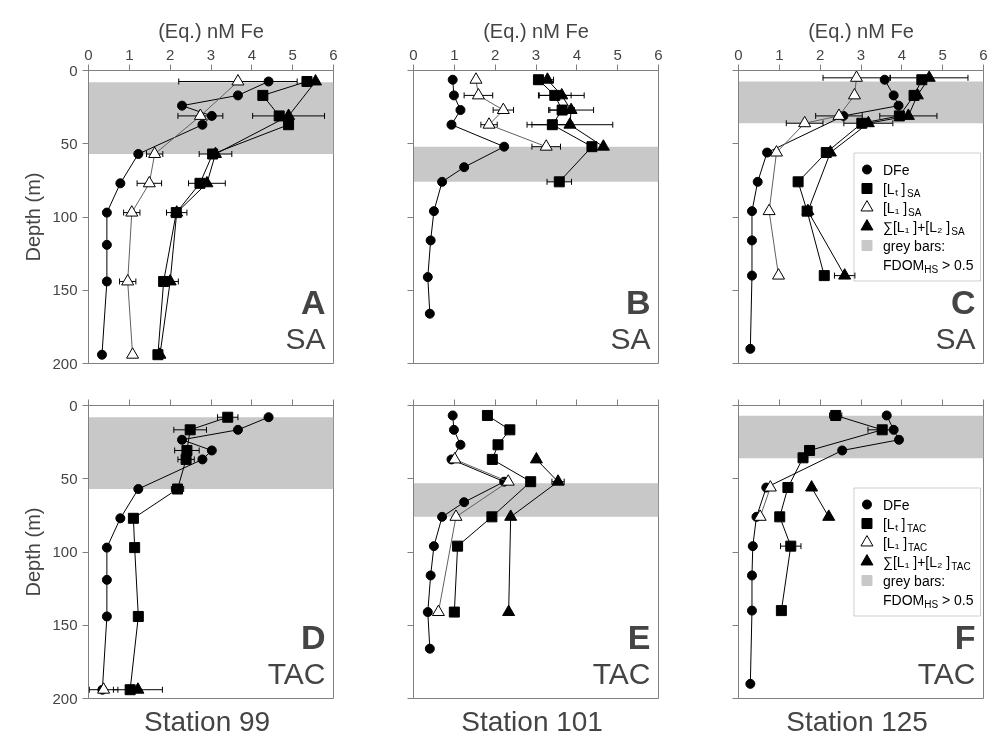  What do you see at coordinates (638, 301) in the screenshot?
I see `annotation: B` at bounding box center [638, 301].